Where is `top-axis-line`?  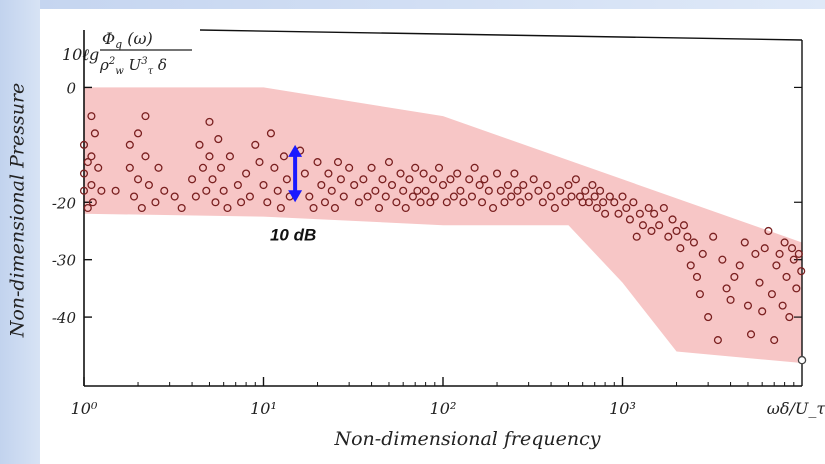 top-axis-line is located at coordinates (501, 35).